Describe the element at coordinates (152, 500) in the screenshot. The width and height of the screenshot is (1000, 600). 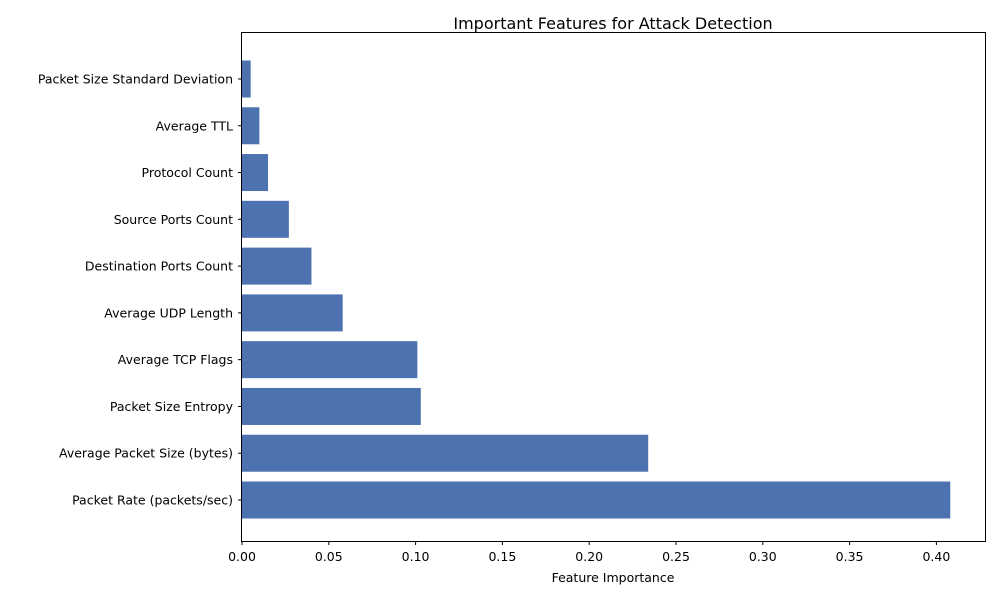
I see `y-tick-label: Packet Rate (packets/sec)` at that location.